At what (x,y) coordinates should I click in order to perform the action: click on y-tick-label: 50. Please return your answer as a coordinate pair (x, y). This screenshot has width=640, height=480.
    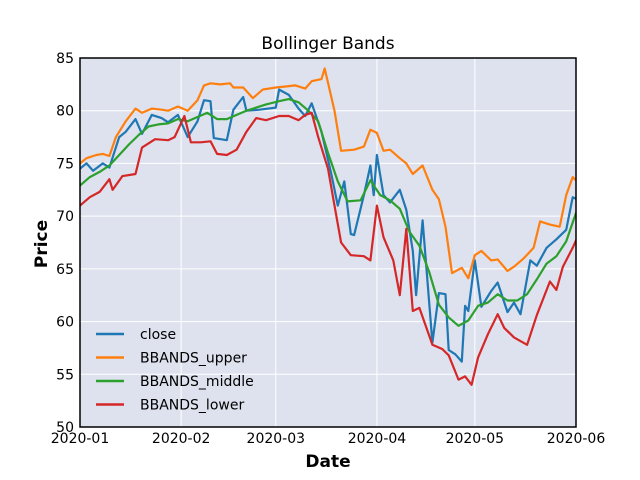
    Looking at the image, I should click on (65, 428).